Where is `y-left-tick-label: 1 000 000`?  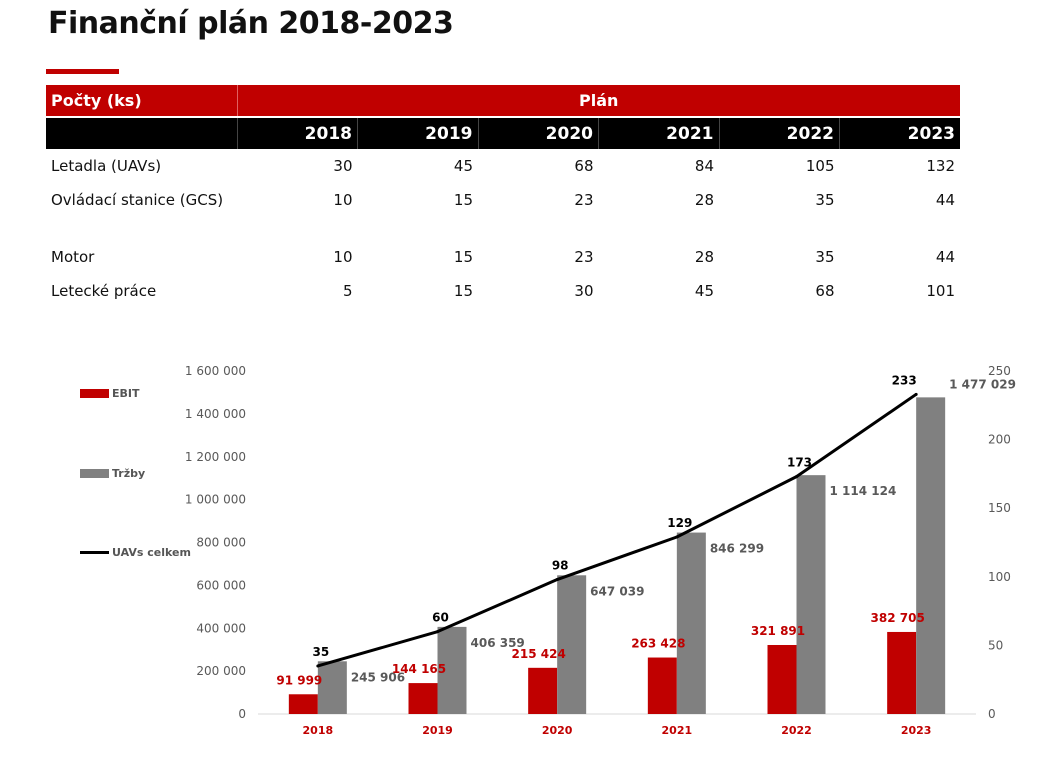
y-left-tick-label: 1 000 000 is located at coordinates (215, 500).